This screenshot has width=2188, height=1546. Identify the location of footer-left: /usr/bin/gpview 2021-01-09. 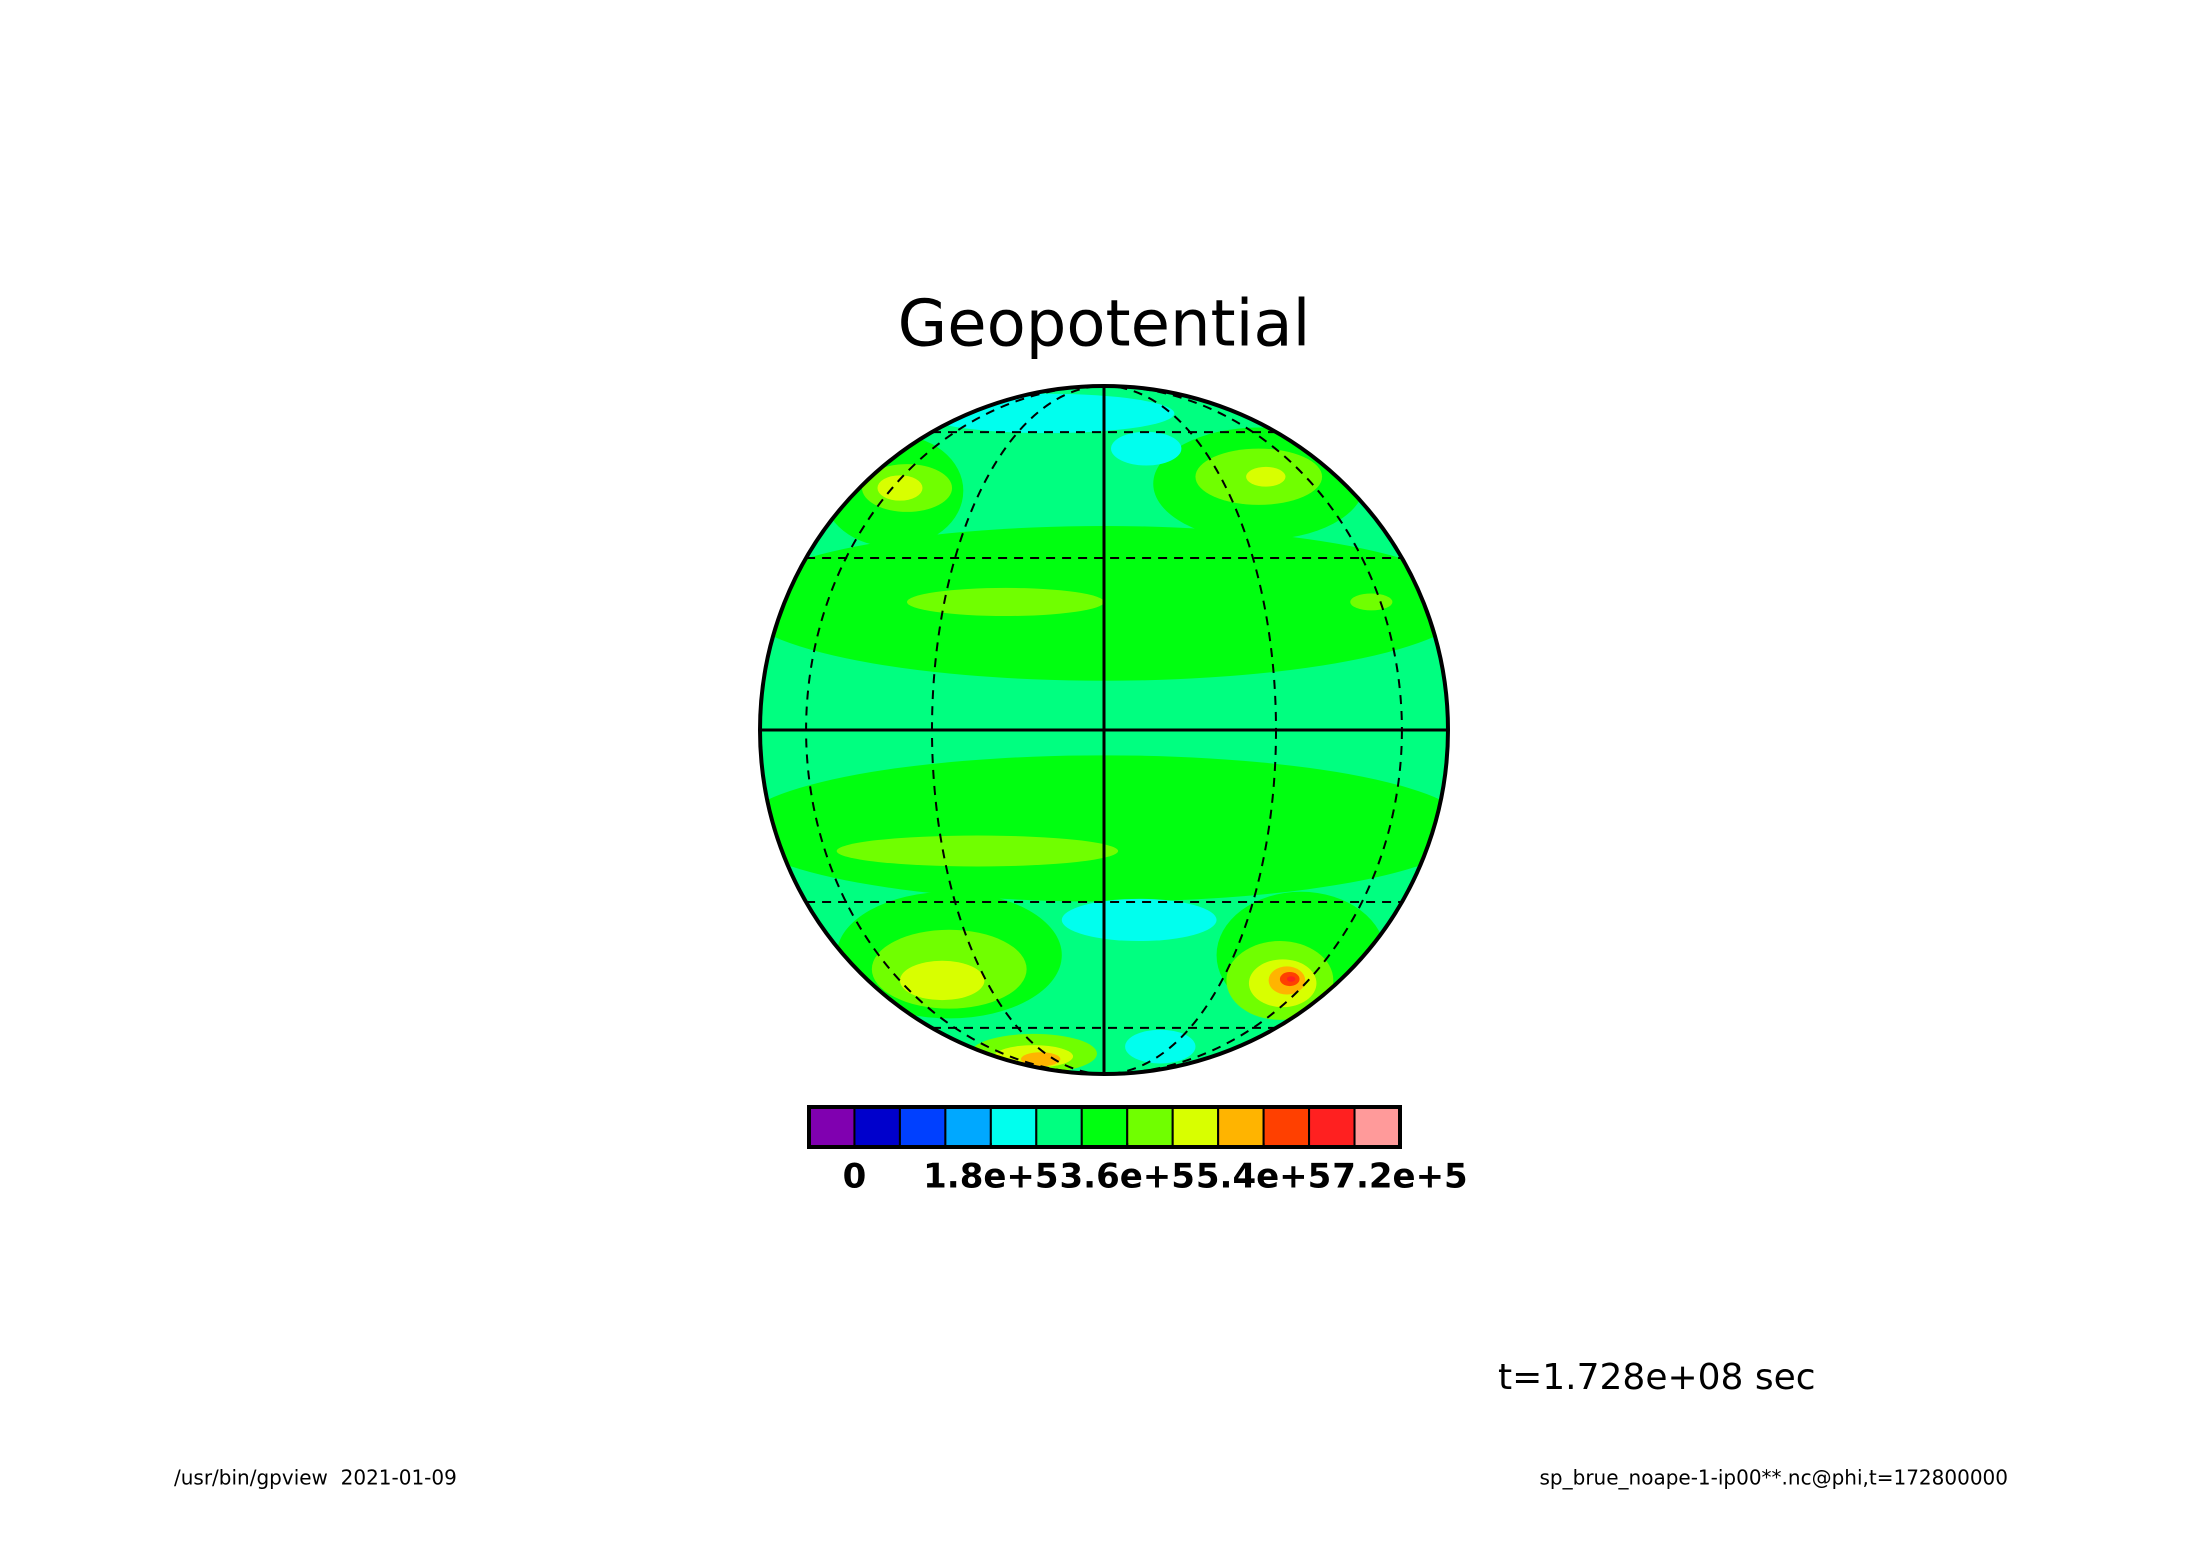
(315, 1478).